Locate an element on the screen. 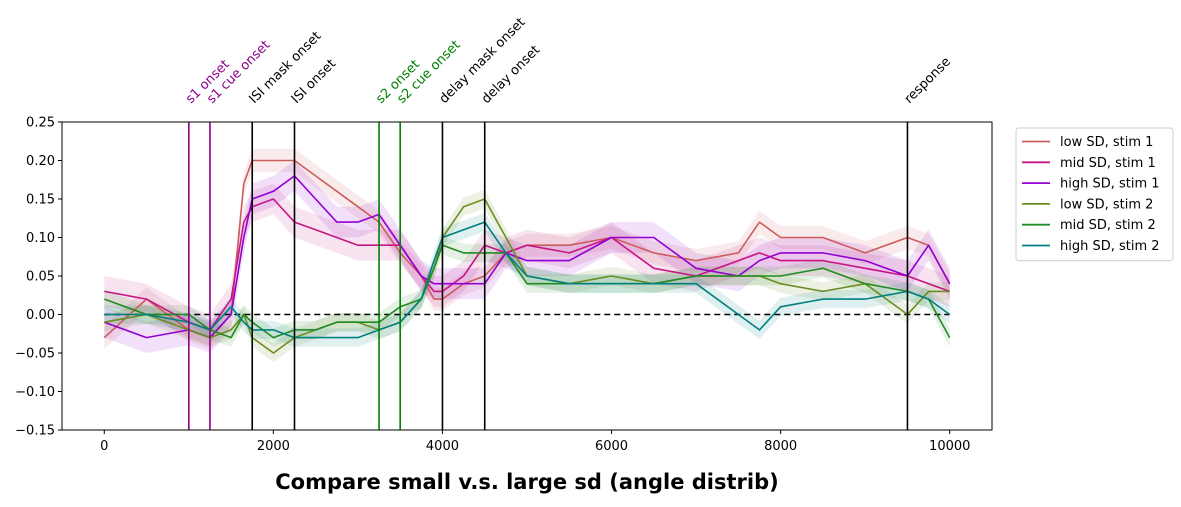  x-tick-label-3: 6000 is located at coordinates (611, 446).